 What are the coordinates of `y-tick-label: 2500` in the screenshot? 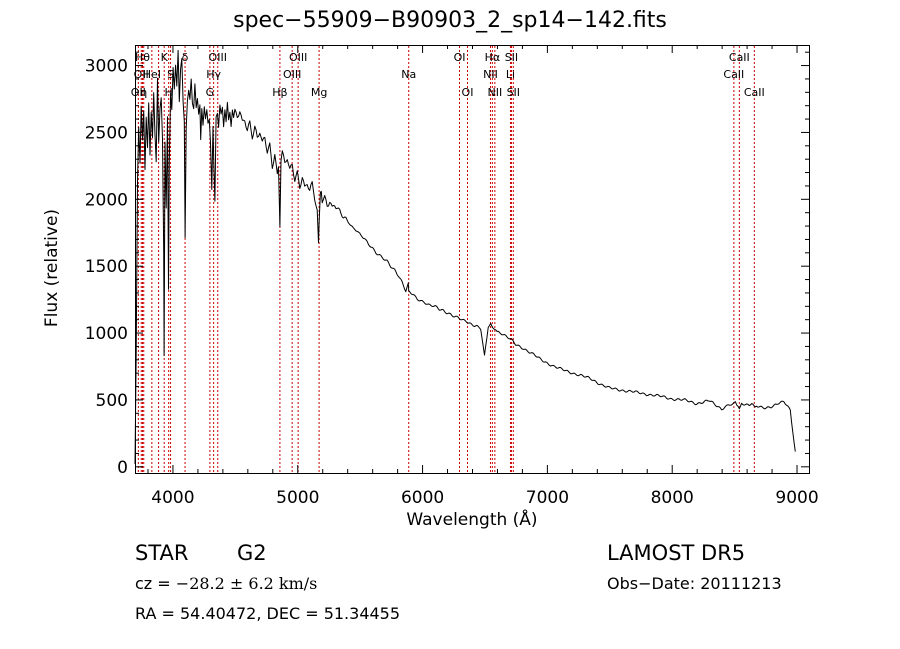 It's located at (106, 133).